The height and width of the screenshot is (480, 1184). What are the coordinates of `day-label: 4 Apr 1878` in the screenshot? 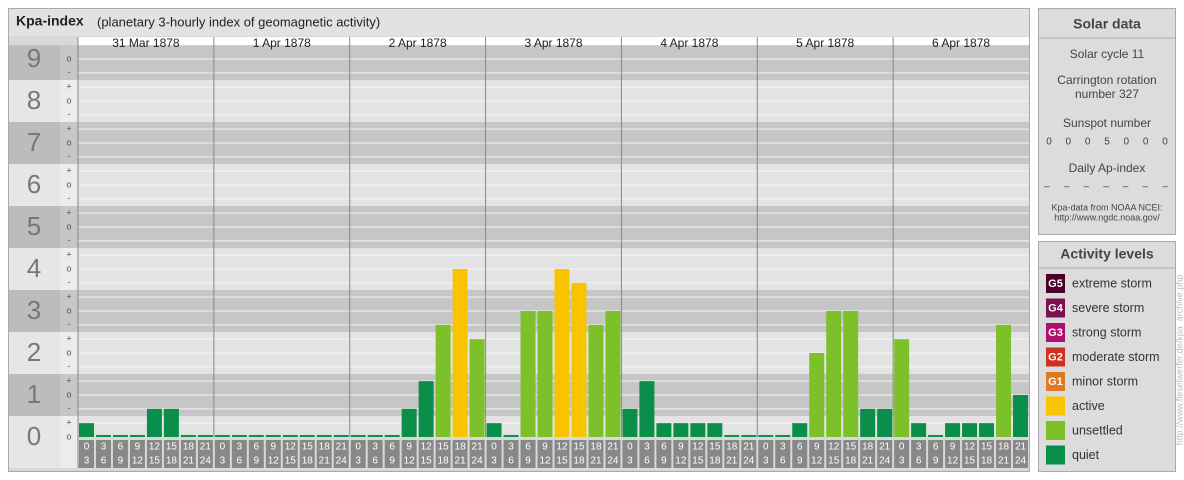 It's located at (689, 43).